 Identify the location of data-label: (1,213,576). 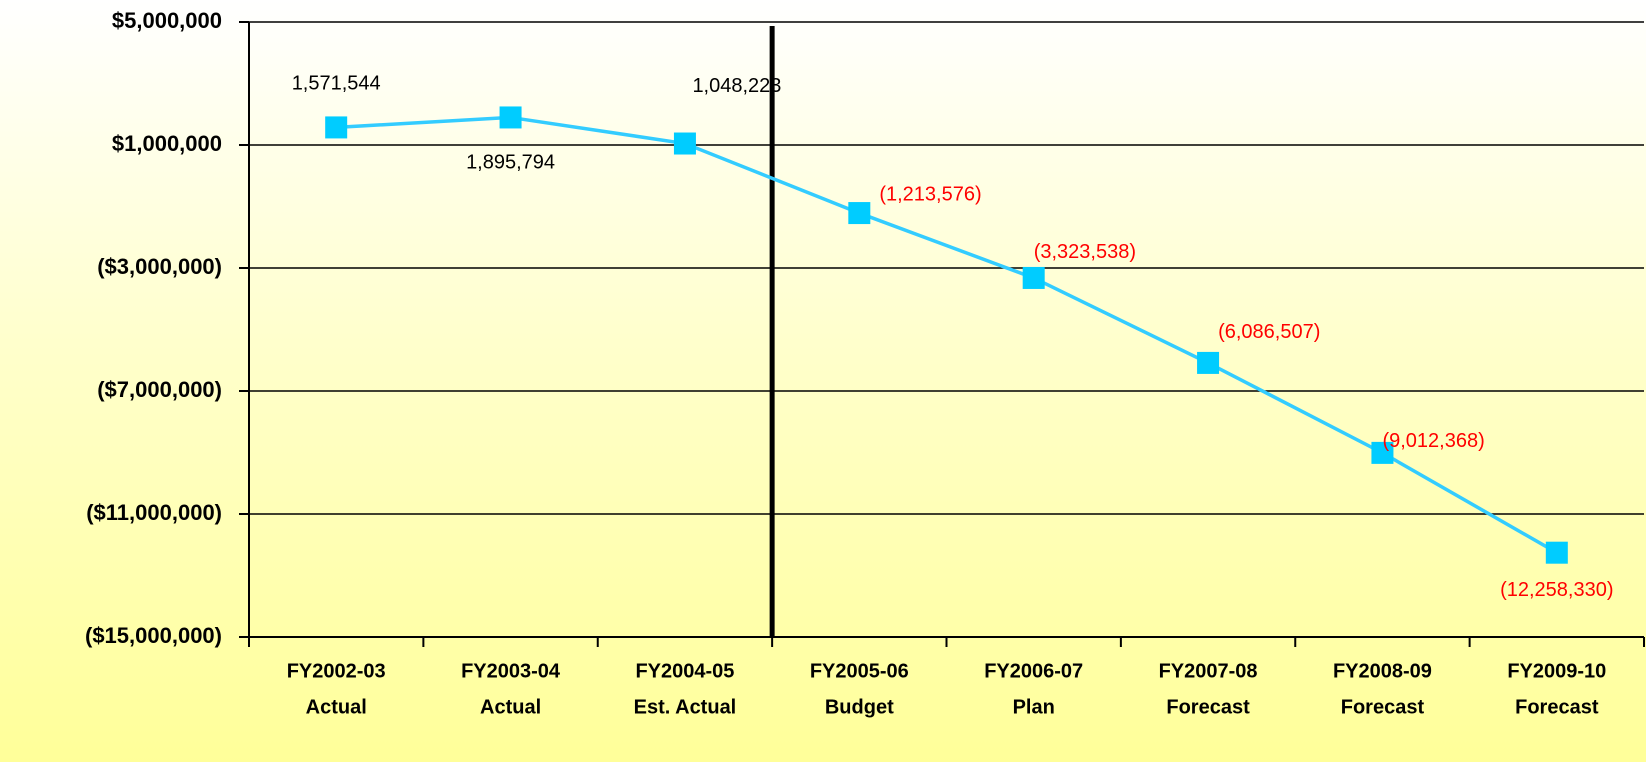
(930, 194).